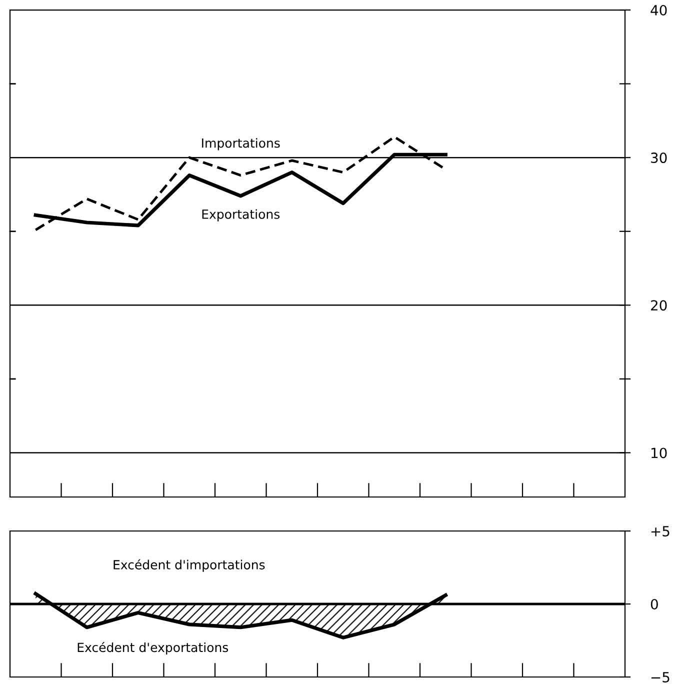  What do you see at coordinates (189, 565) in the screenshot?
I see `annotation: Excédent d'importations` at bounding box center [189, 565].